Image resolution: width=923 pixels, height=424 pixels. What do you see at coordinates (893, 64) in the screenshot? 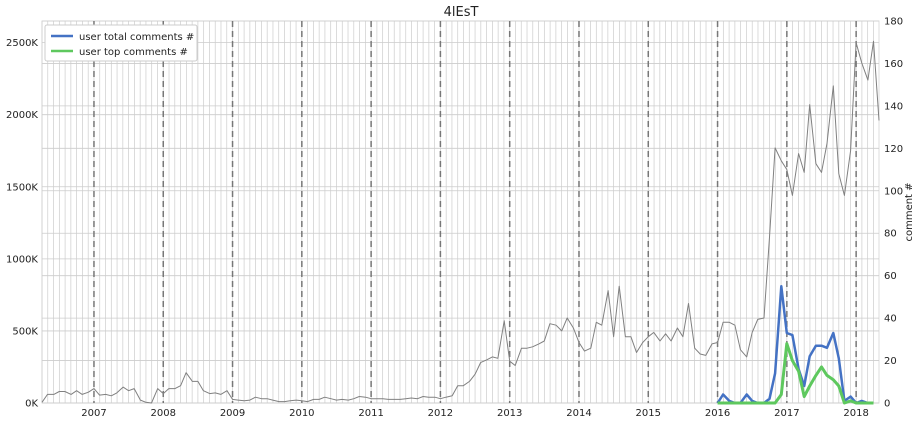
I see `y-right-tick-label: 160` at bounding box center [893, 64].